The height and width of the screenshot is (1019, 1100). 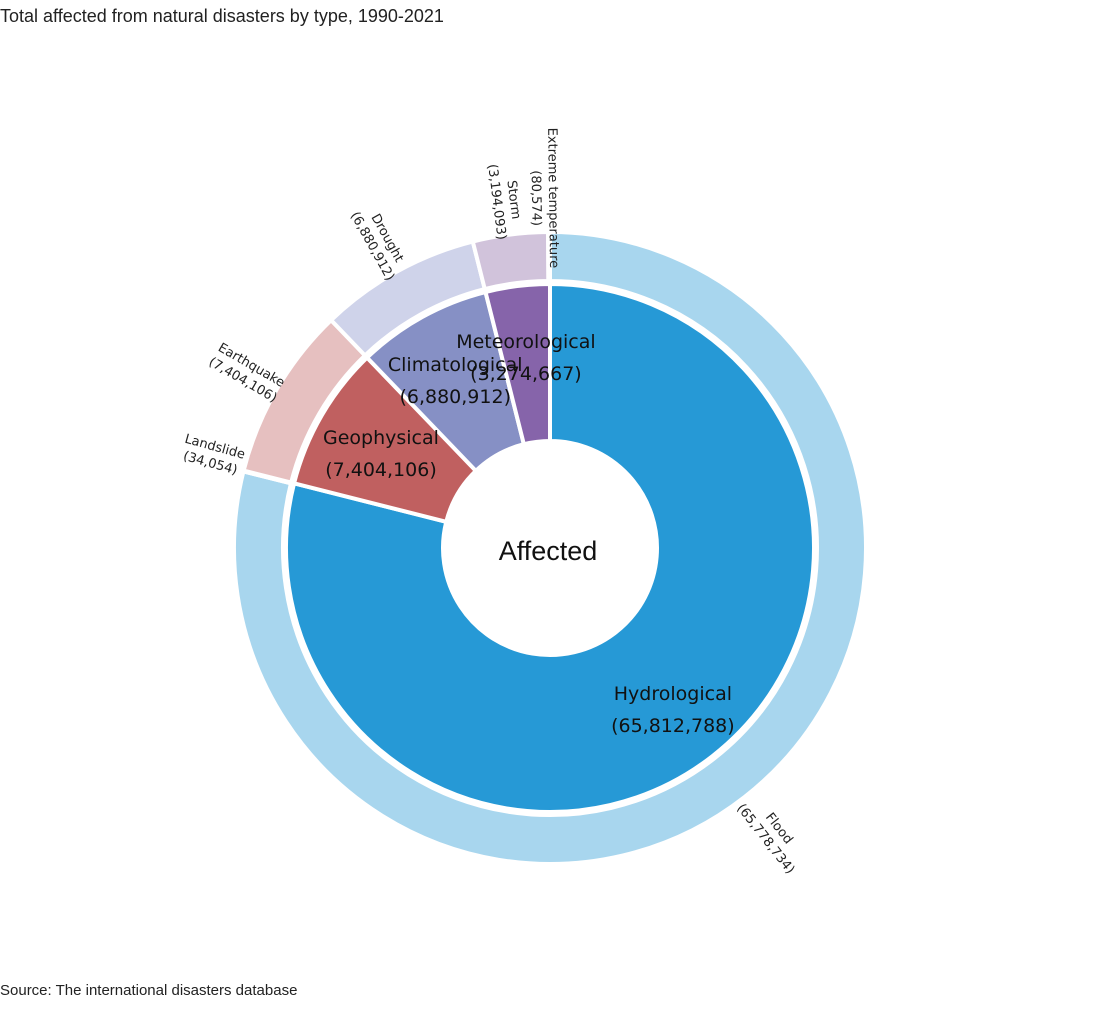 I want to click on inner-label-hydrological: Hydrological (65,812,788), so click(x=673, y=710).